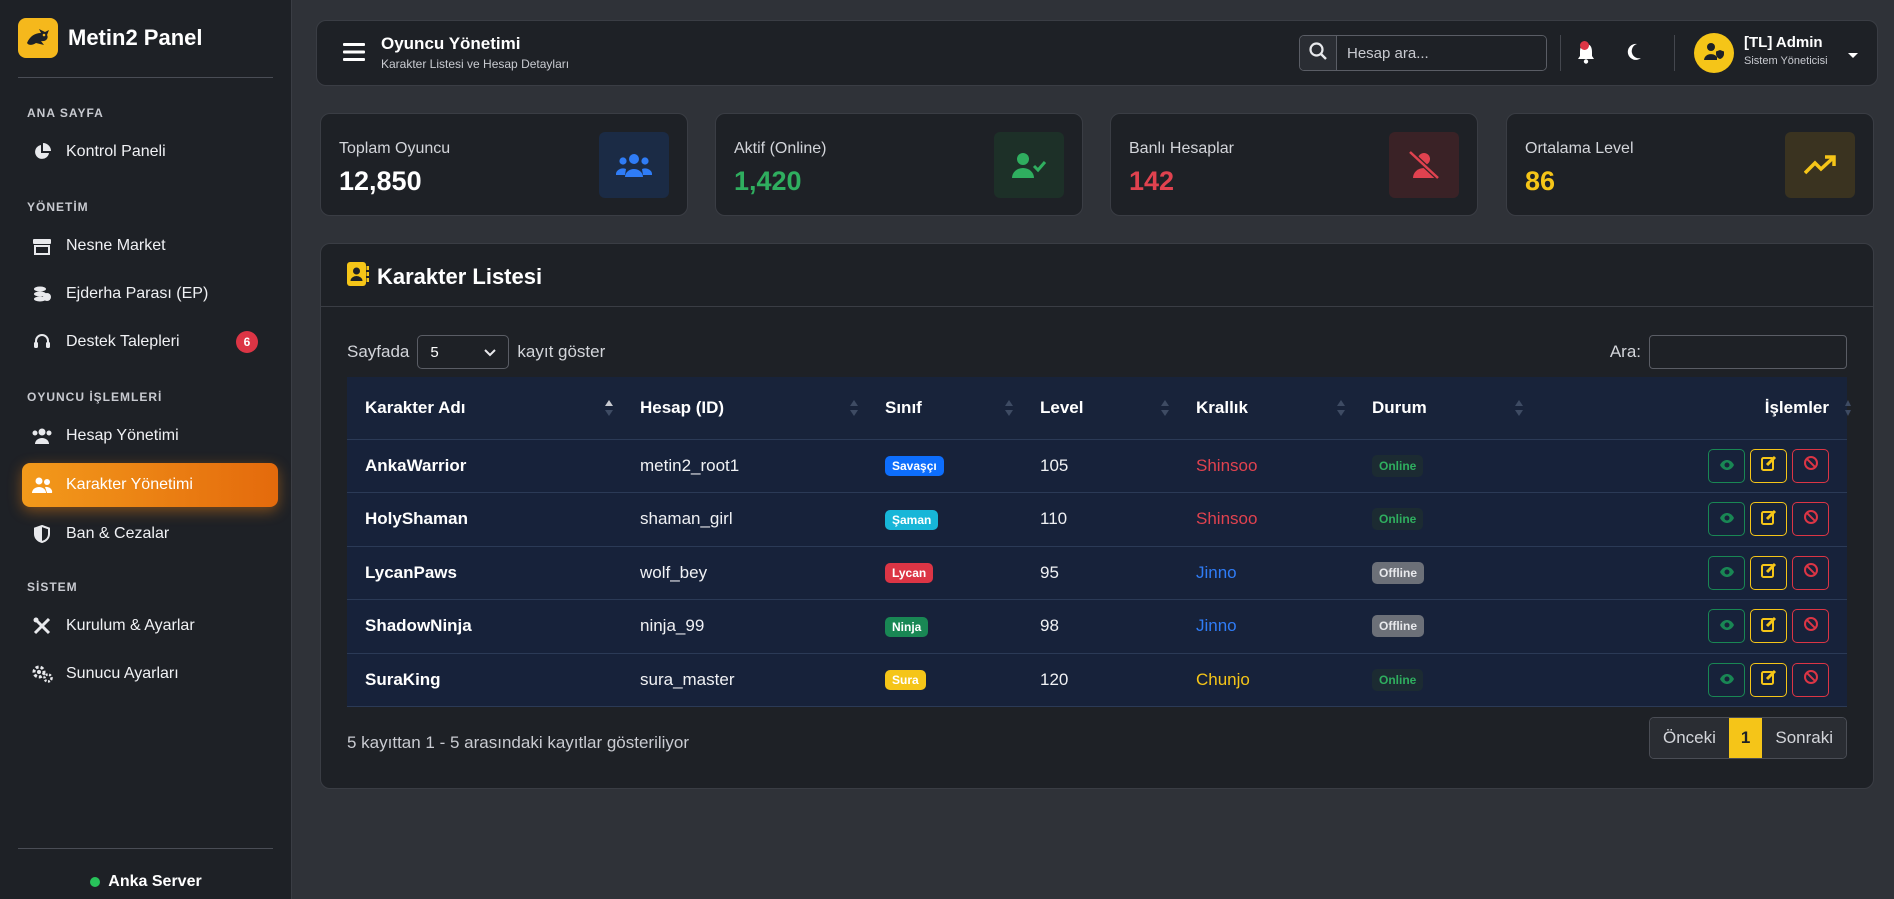 Image resolution: width=1894 pixels, height=899 pixels. I want to click on sidebar-item-server-settings: Sunucu Ayarları, so click(150, 674).